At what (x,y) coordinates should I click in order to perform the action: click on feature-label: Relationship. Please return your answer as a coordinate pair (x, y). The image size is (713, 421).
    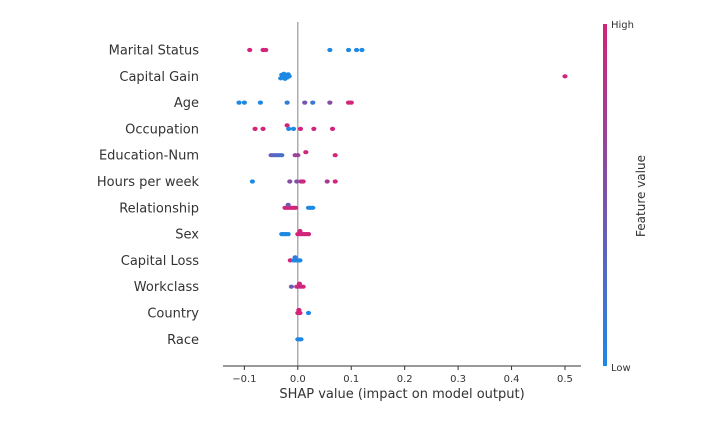
    Looking at the image, I should click on (159, 208).